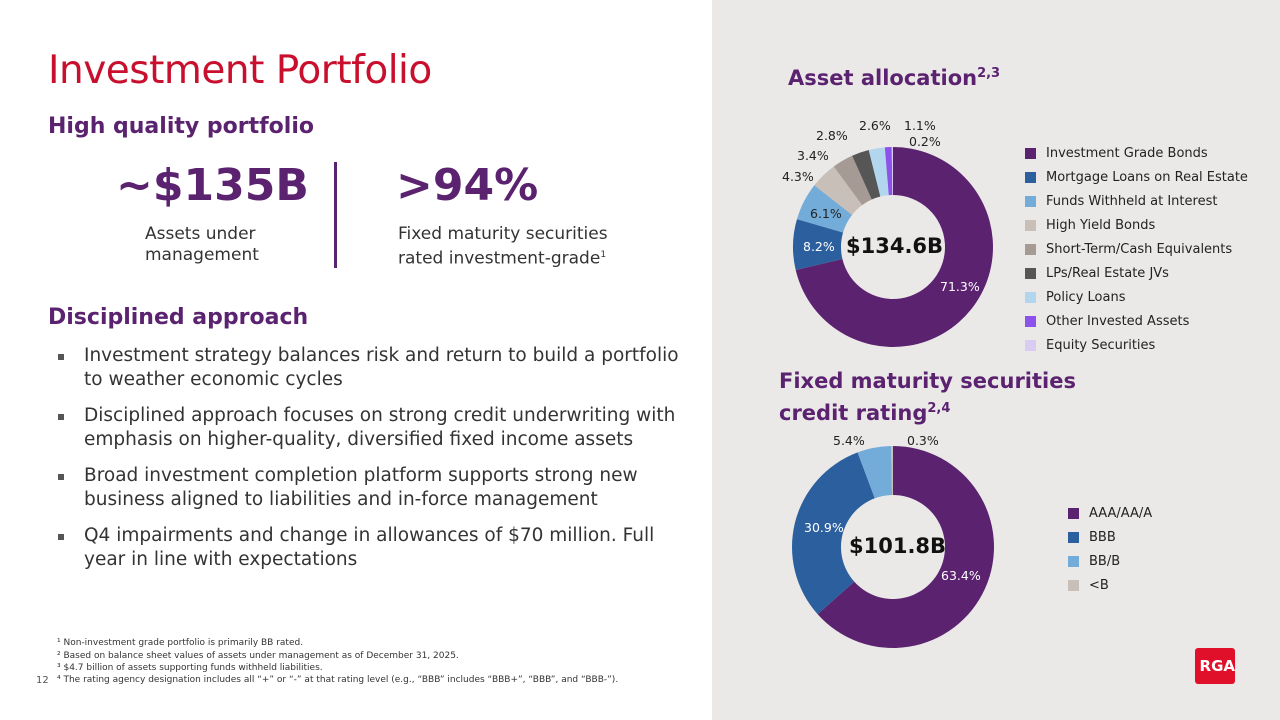 The image size is (1280, 720). What do you see at coordinates (826, 213) in the screenshot?
I see `chart1-label: 6.1%` at bounding box center [826, 213].